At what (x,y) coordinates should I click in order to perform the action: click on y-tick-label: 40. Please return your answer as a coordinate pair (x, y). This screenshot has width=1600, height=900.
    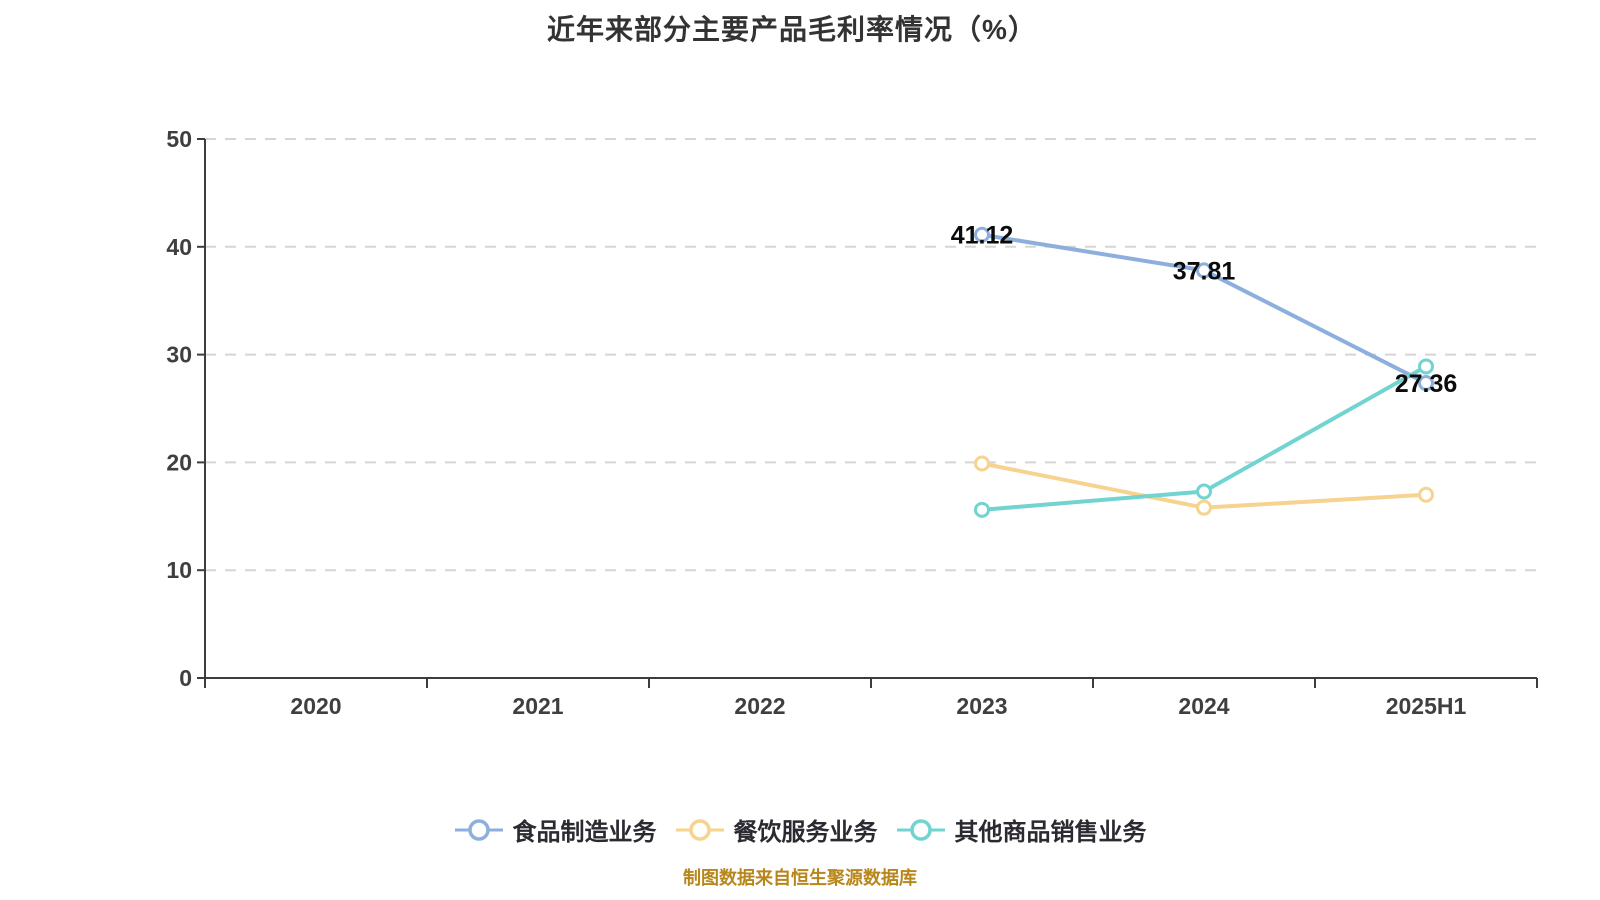
    Looking at the image, I should click on (179, 247).